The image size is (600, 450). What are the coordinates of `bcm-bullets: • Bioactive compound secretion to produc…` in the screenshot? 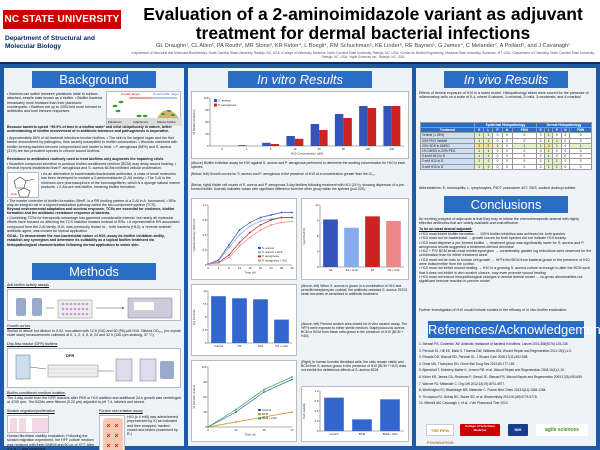 It's located at (92, 166).